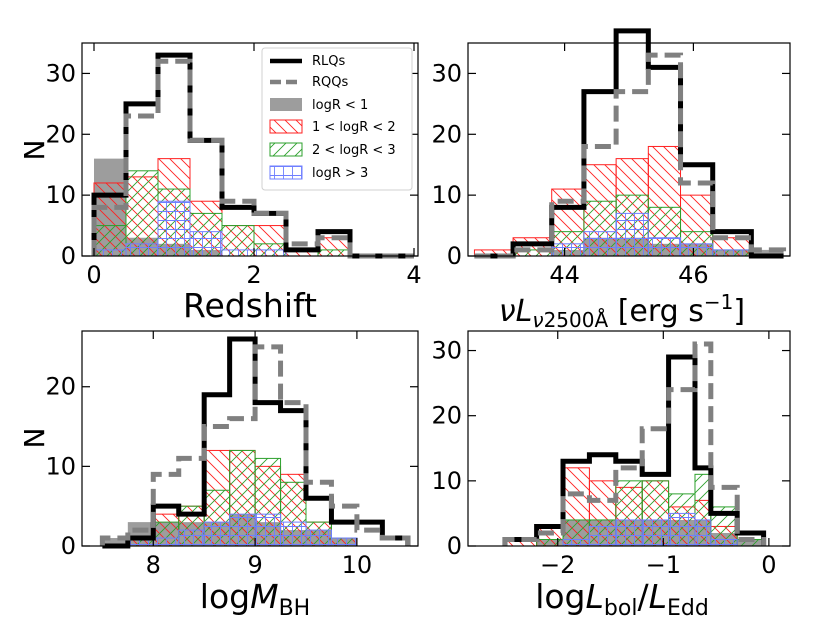 The width and height of the screenshot is (830, 623). What do you see at coordinates (340, 173) in the screenshot?
I see `legend-label-logr-gt-3: logR > 3` at bounding box center [340, 173].